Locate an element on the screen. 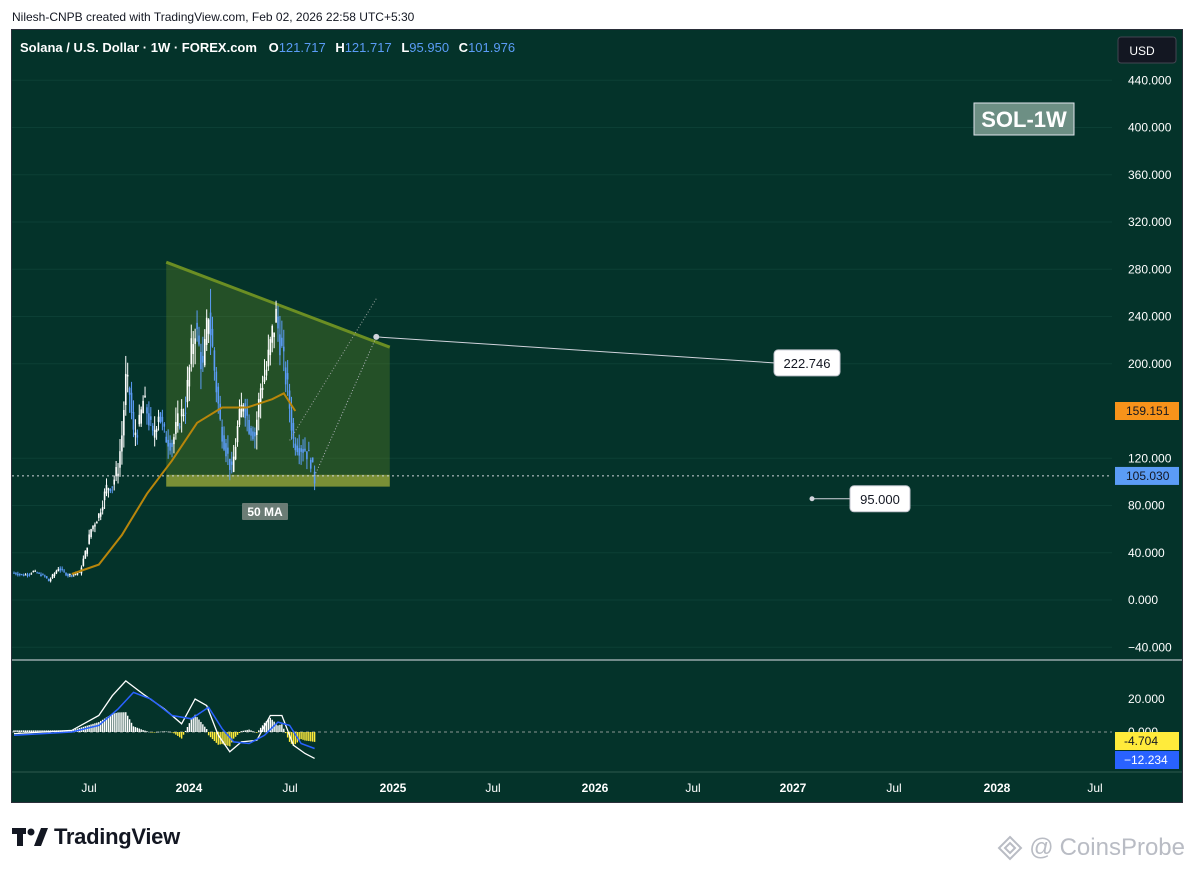 The image size is (1195, 872). svg-text: 105.030 is located at coordinates (1148, 476).